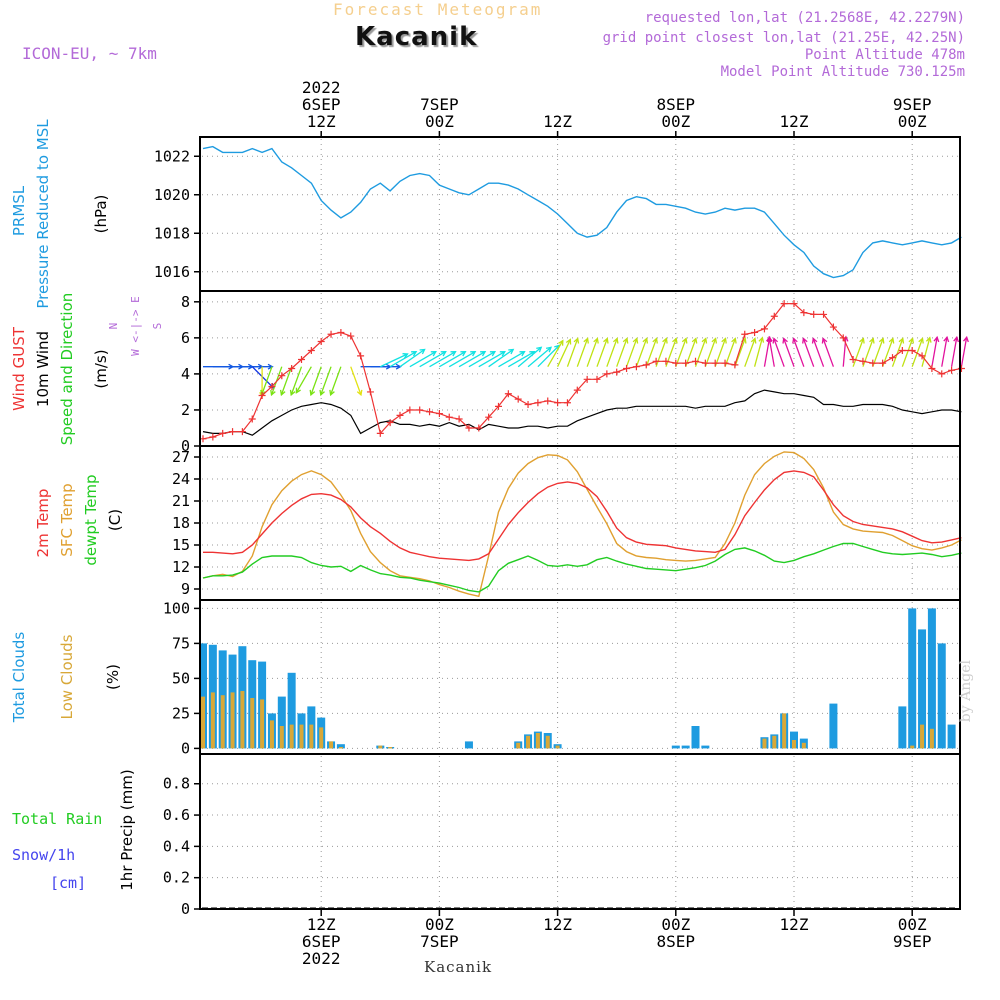 The image size is (1000, 1000). What do you see at coordinates (176, 846) in the screenshot?
I see `y-tick-label: 0.4` at bounding box center [176, 846].